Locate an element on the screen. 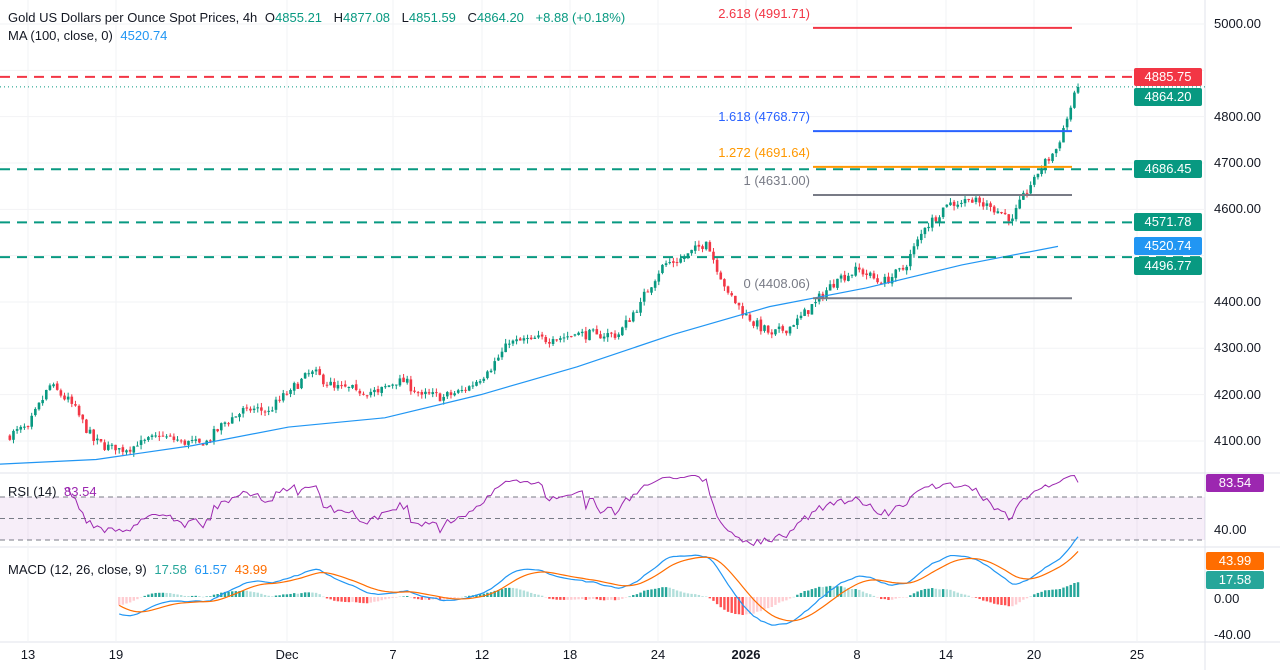 The image size is (1280, 670). ma-value: 4520.74 is located at coordinates (144, 35).